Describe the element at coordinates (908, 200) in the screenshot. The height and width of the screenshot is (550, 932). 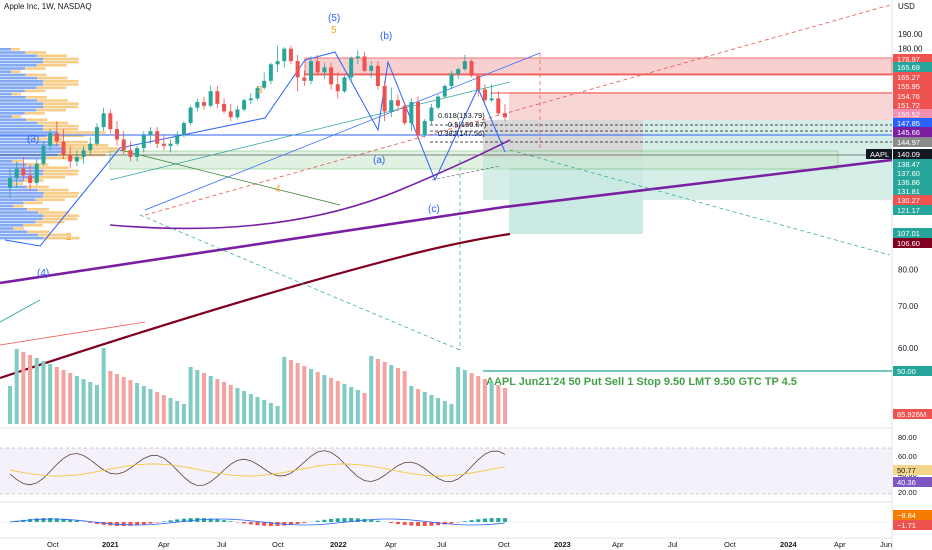
I see `price-tag-value: 130.27` at that location.